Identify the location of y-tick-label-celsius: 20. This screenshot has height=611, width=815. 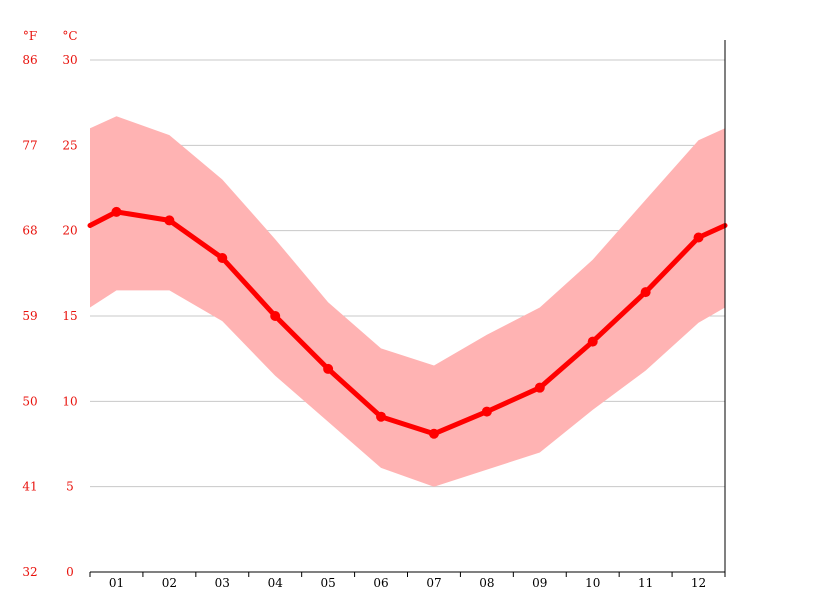
(69, 231).